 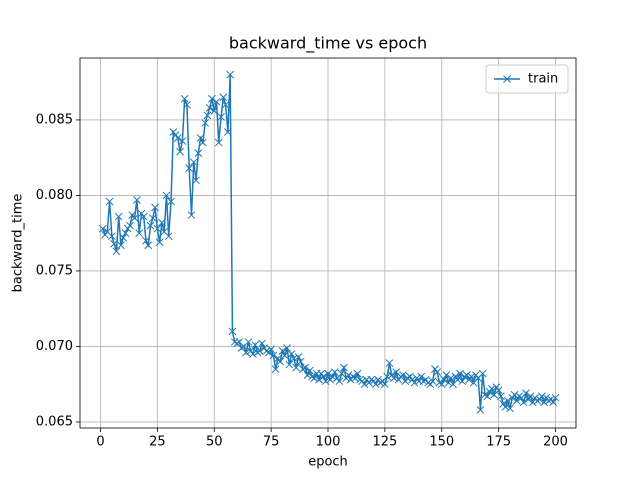 I want to click on y-tick-label: 0.080, so click(x=54, y=195).